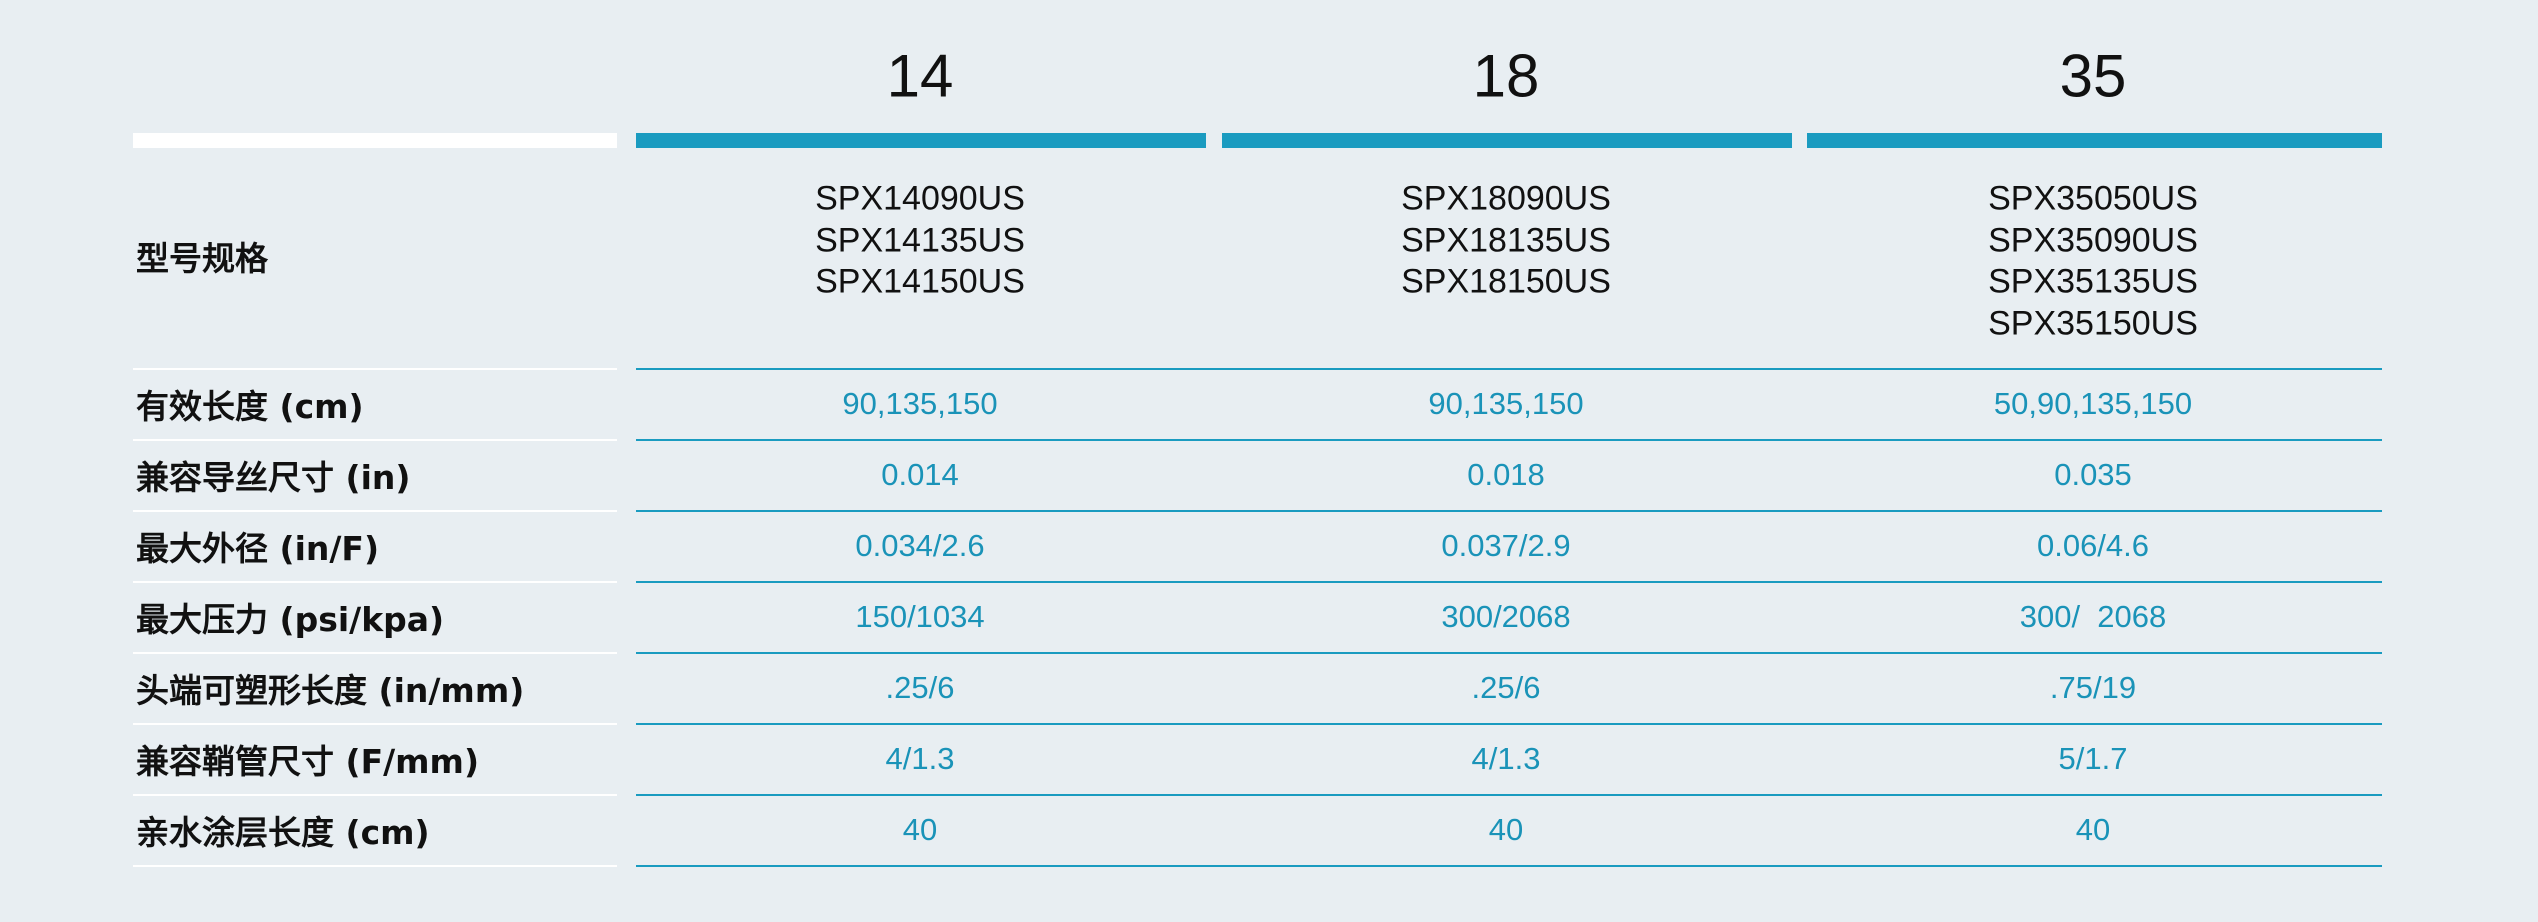 Image resolution: width=2538 pixels, height=922 pixels. I want to click on row-label: 有效长度 (cm), so click(250, 406).